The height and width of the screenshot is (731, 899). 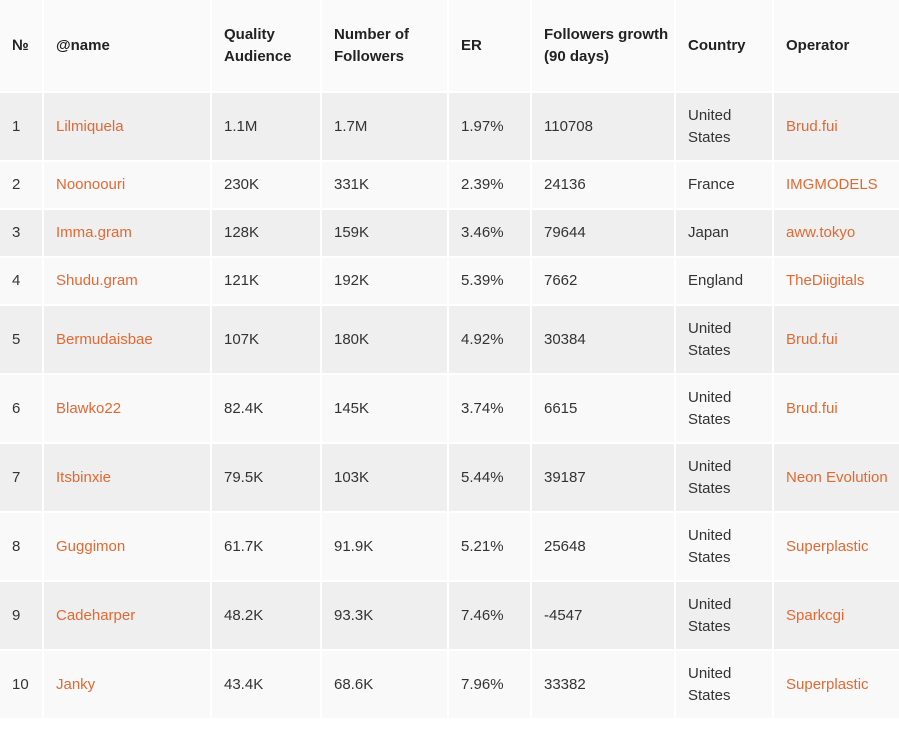 I want to click on cell-growth: 39187, so click(x=603, y=477).